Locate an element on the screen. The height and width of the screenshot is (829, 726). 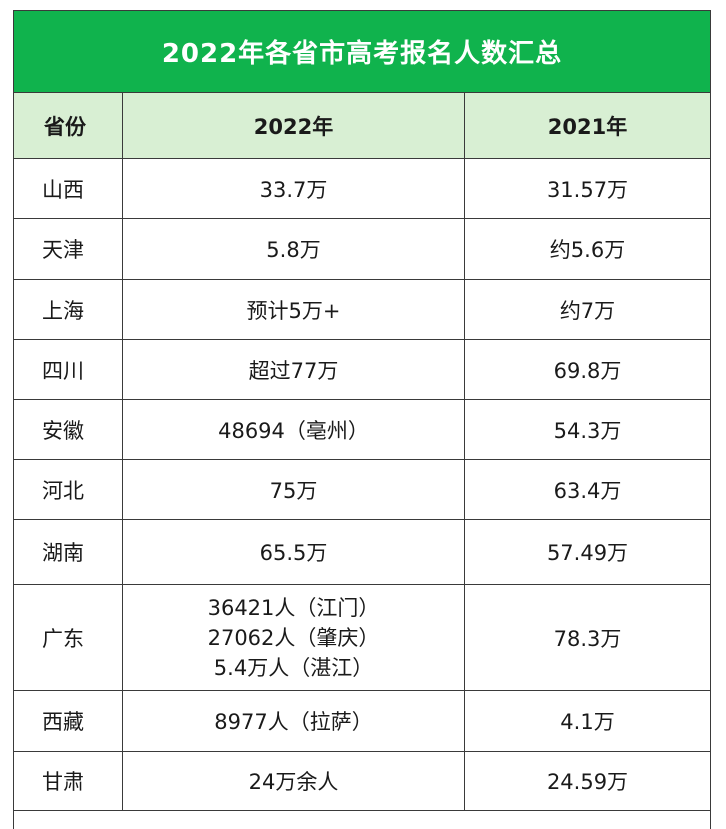
value-line: 36421人（江门） is located at coordinates (293, 607).